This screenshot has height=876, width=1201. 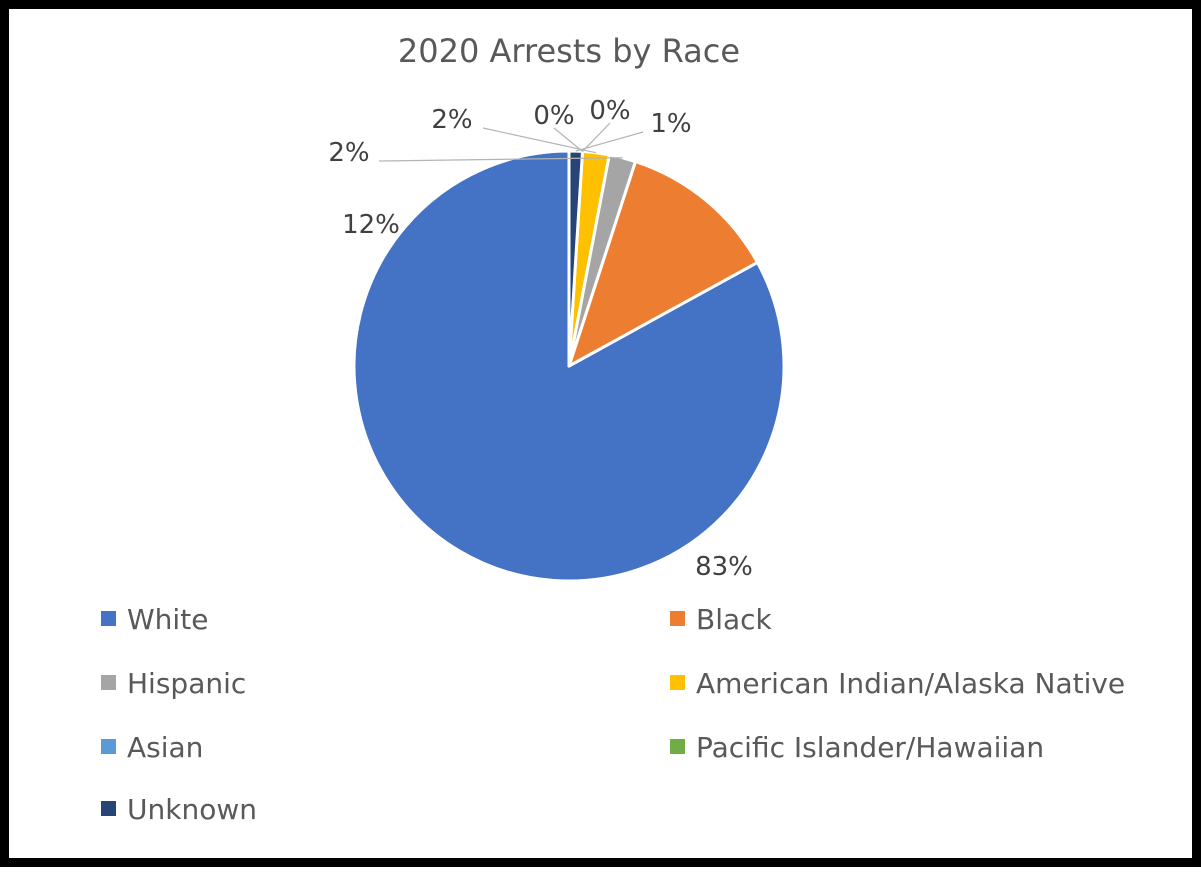 What do you see at coordinates (186, 683) in the screenshot?
I see `legend-label-hispanic: Hispanic` at bounding box center [186, 683].